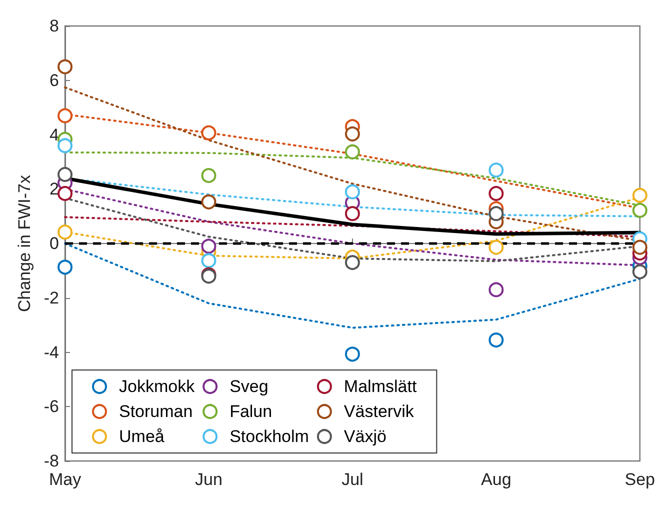 Image resolution: width=666 pixels, height=509 pixels. Describe the element at coordinates (65, 479) in the screenshot. I see `x-tick-label: May` at that location.